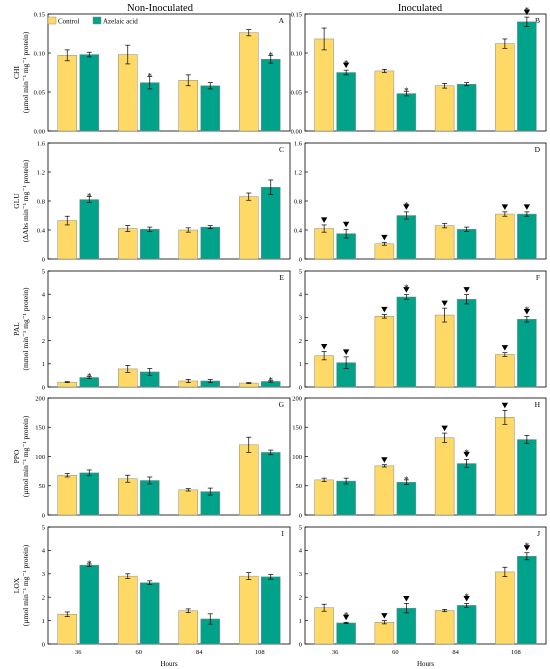 This screenshot has width=550, height=669. Describe the element at coordinates (42, 486) in the screenshot. I see `panel-g-ytick-label-1: 50` at that location.